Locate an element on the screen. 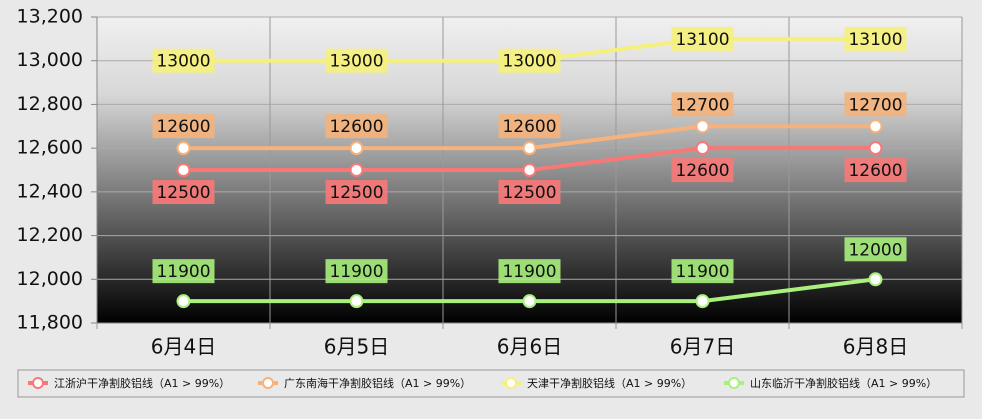  x-tick-label: 6月8日 is located at coordinates (875, 347).